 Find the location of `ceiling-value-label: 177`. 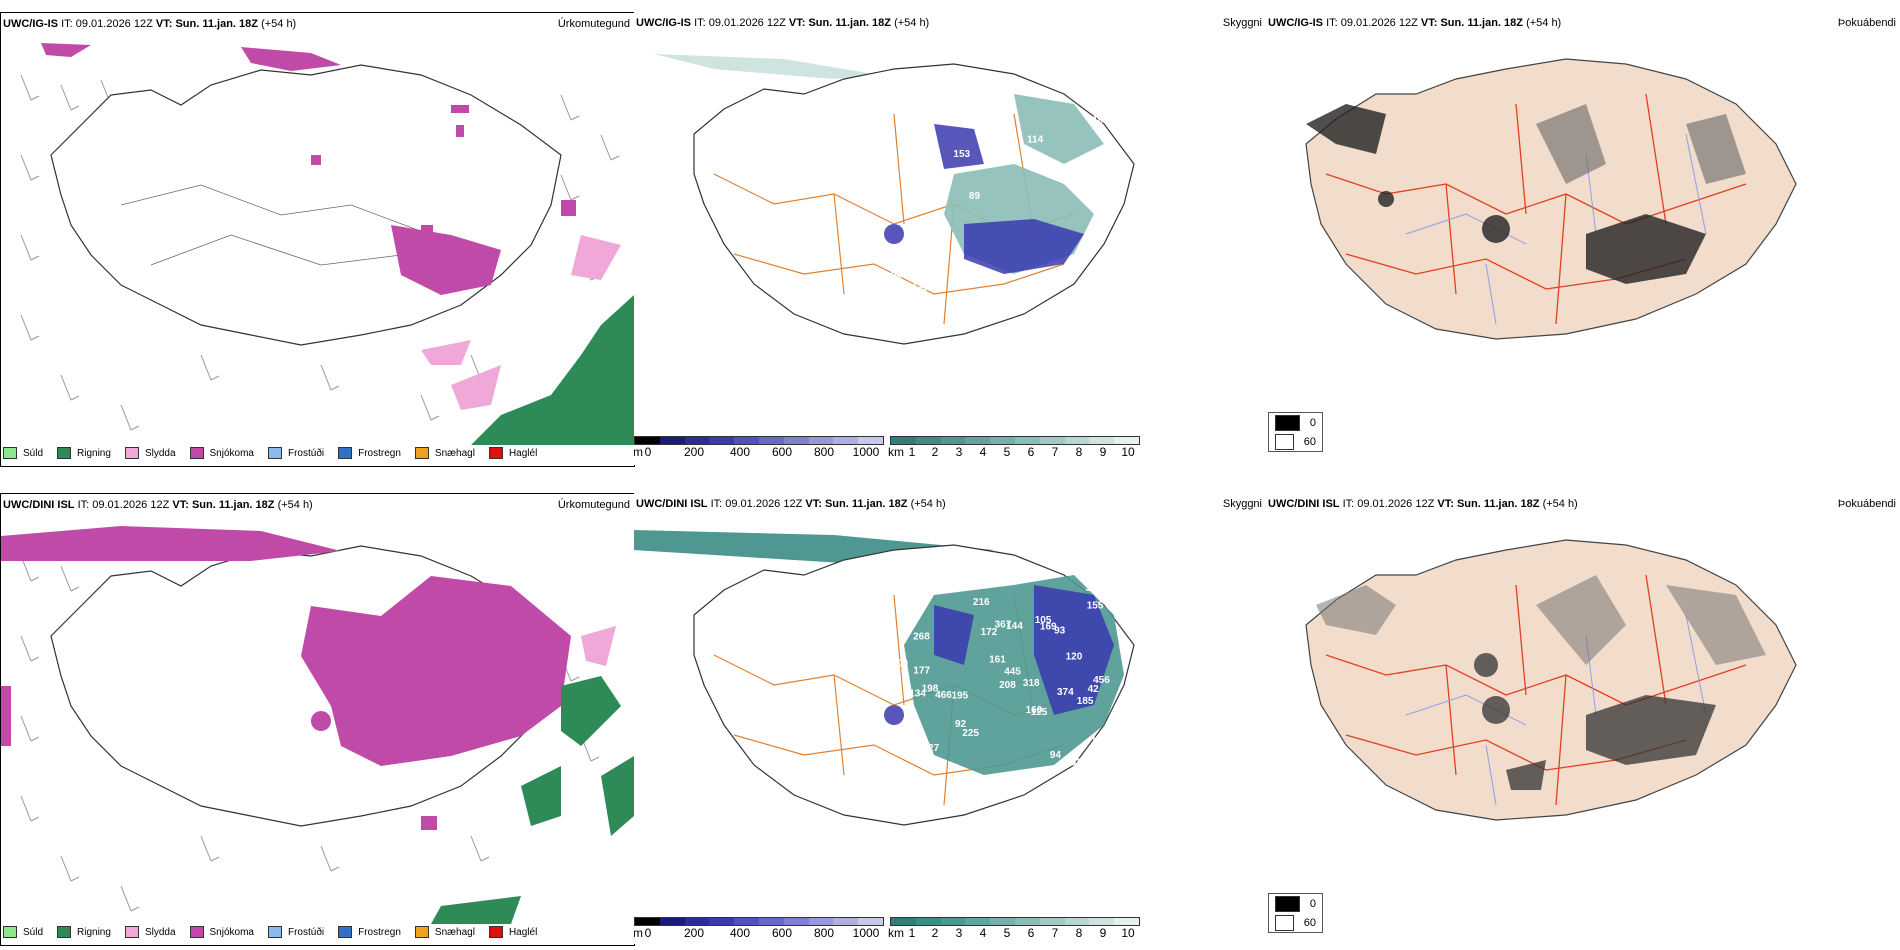

ceiling-value-label: 177 is located at coordinates (921, 671).